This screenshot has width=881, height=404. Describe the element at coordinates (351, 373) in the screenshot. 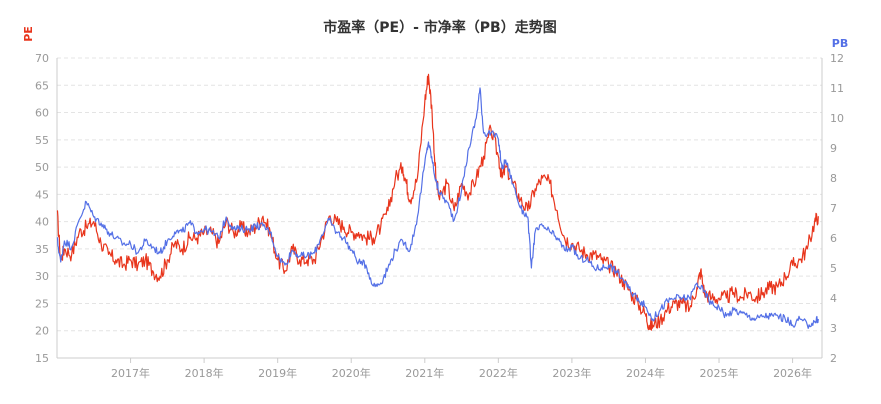

I see `x-tick-label: 2020年` at that location.